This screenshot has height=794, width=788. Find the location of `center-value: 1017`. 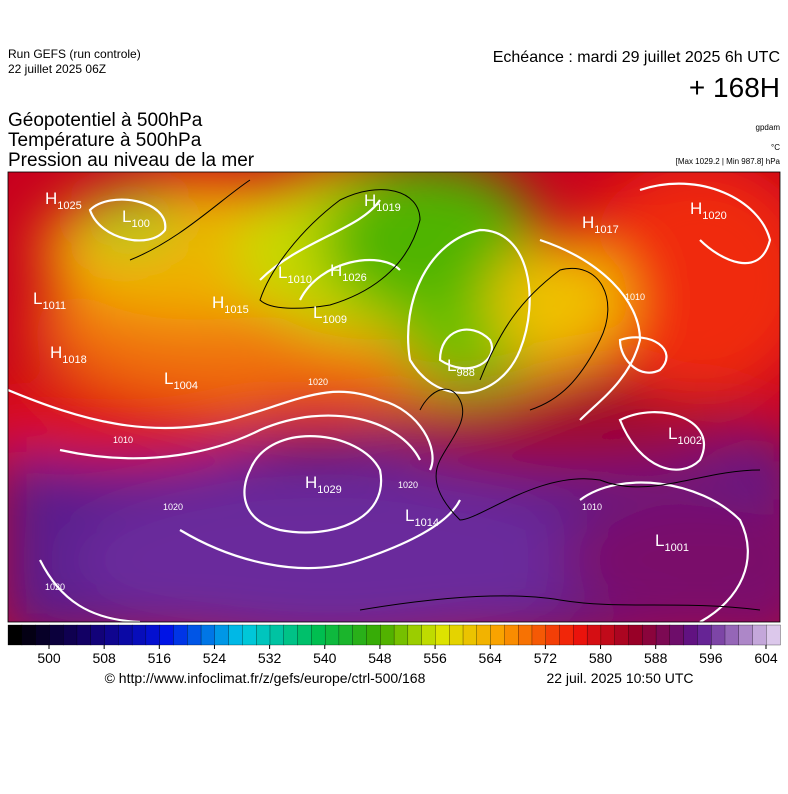

center-value: 1017 is located at coordinates (606, 230).